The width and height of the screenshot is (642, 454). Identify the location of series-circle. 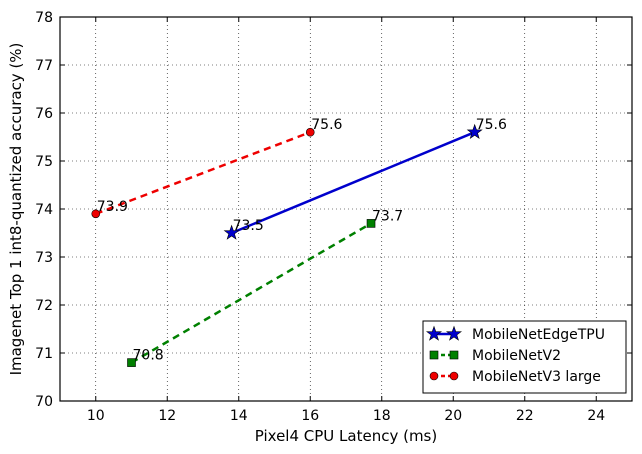
(203, 173).